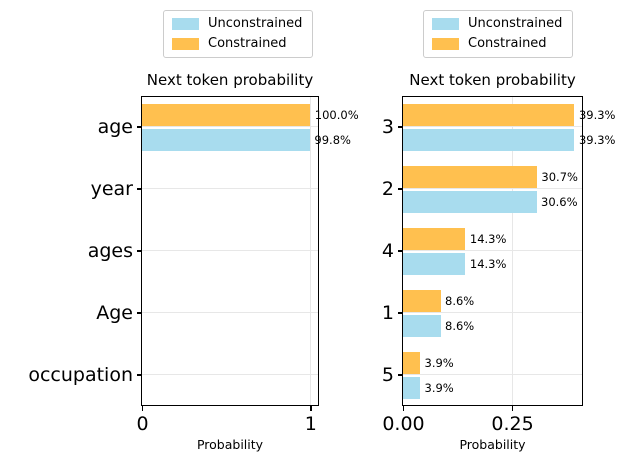 This screenshot has height=464, width=631. Describe the element at coordinates (559, 202) in the screenshot. I see `bar-value-label: 30.6%` at that location.